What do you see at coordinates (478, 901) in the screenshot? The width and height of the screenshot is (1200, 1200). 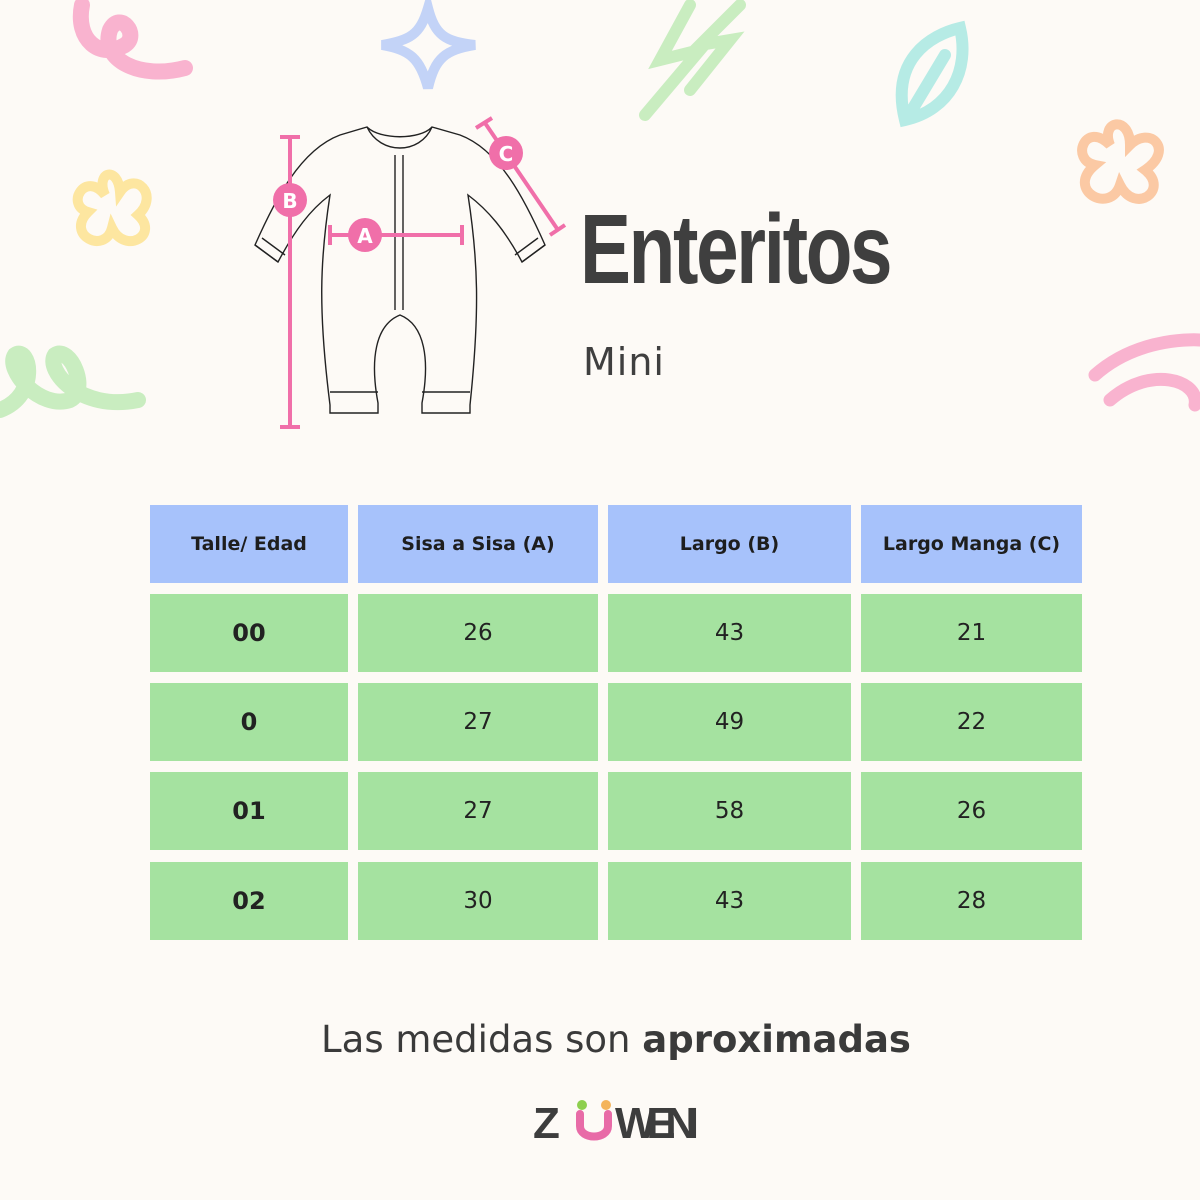 I see `table-cell-armpit: 30` at bounding box center [478, 901].